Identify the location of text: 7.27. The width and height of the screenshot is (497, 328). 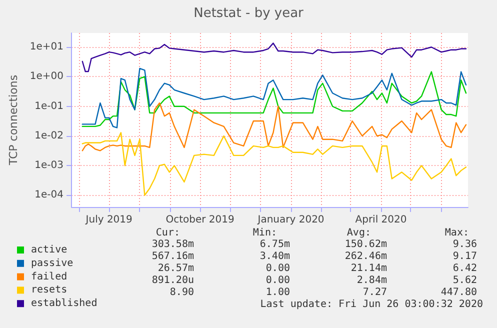
(374, 292).